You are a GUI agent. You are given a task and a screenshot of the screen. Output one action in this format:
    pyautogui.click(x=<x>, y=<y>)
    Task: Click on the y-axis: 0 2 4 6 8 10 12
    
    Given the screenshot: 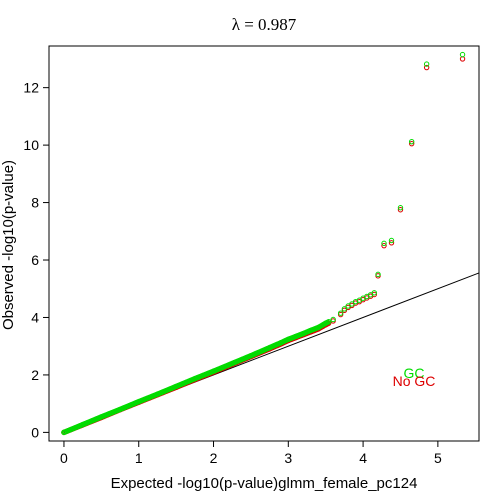 What is the action you would take?
    pyautogui.click(x=36, y=260)
    